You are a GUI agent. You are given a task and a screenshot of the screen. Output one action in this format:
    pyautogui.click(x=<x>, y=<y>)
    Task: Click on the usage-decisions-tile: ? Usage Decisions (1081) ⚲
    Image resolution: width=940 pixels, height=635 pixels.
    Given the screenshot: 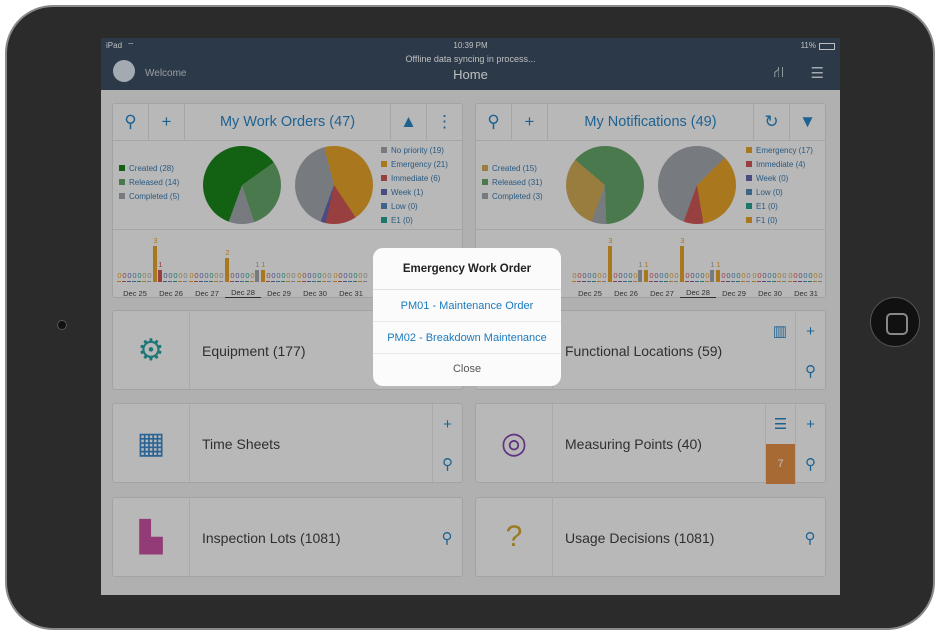 What is the action you would take?
    pyautogui.click(x=650, y=537)
    